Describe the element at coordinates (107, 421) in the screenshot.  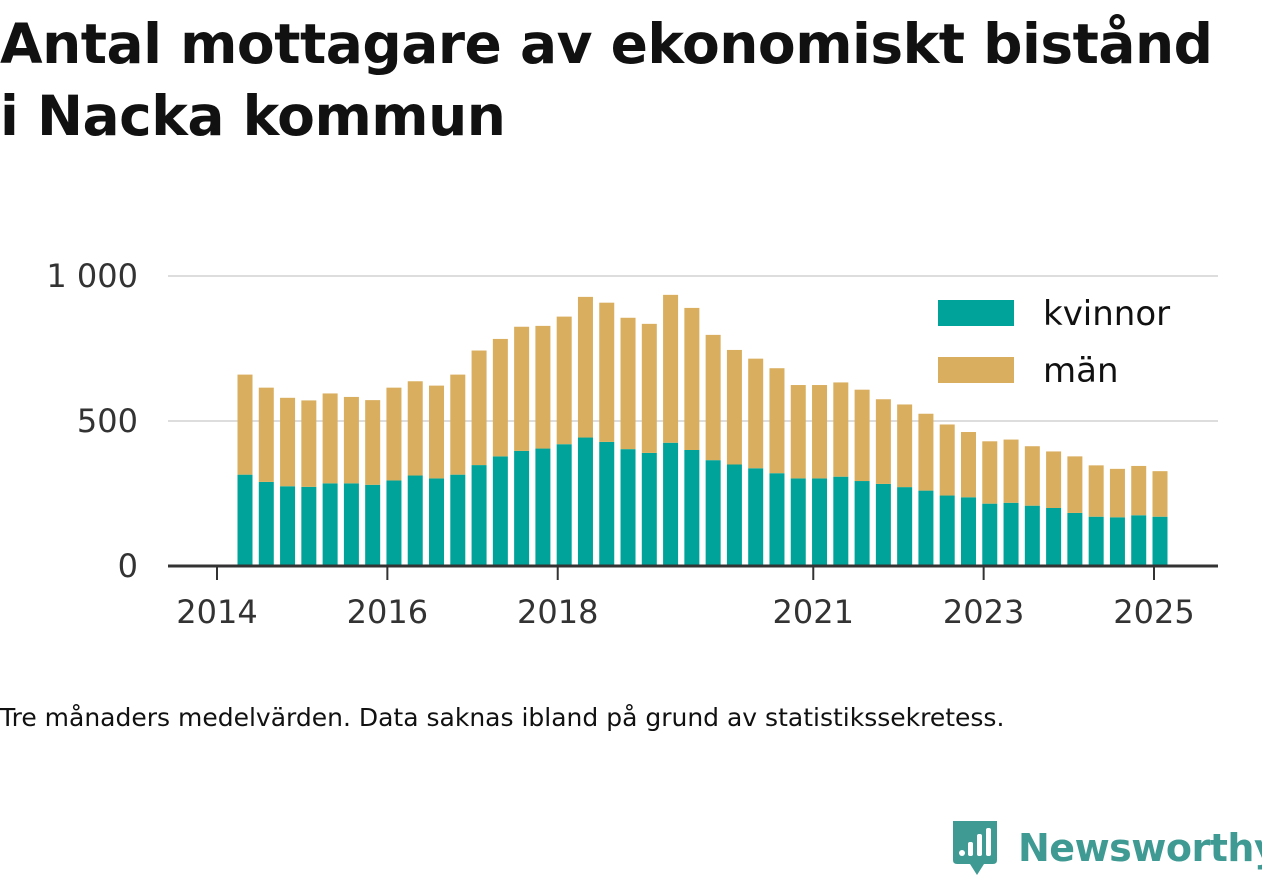
I see `y-tick-label: 500` at that location.